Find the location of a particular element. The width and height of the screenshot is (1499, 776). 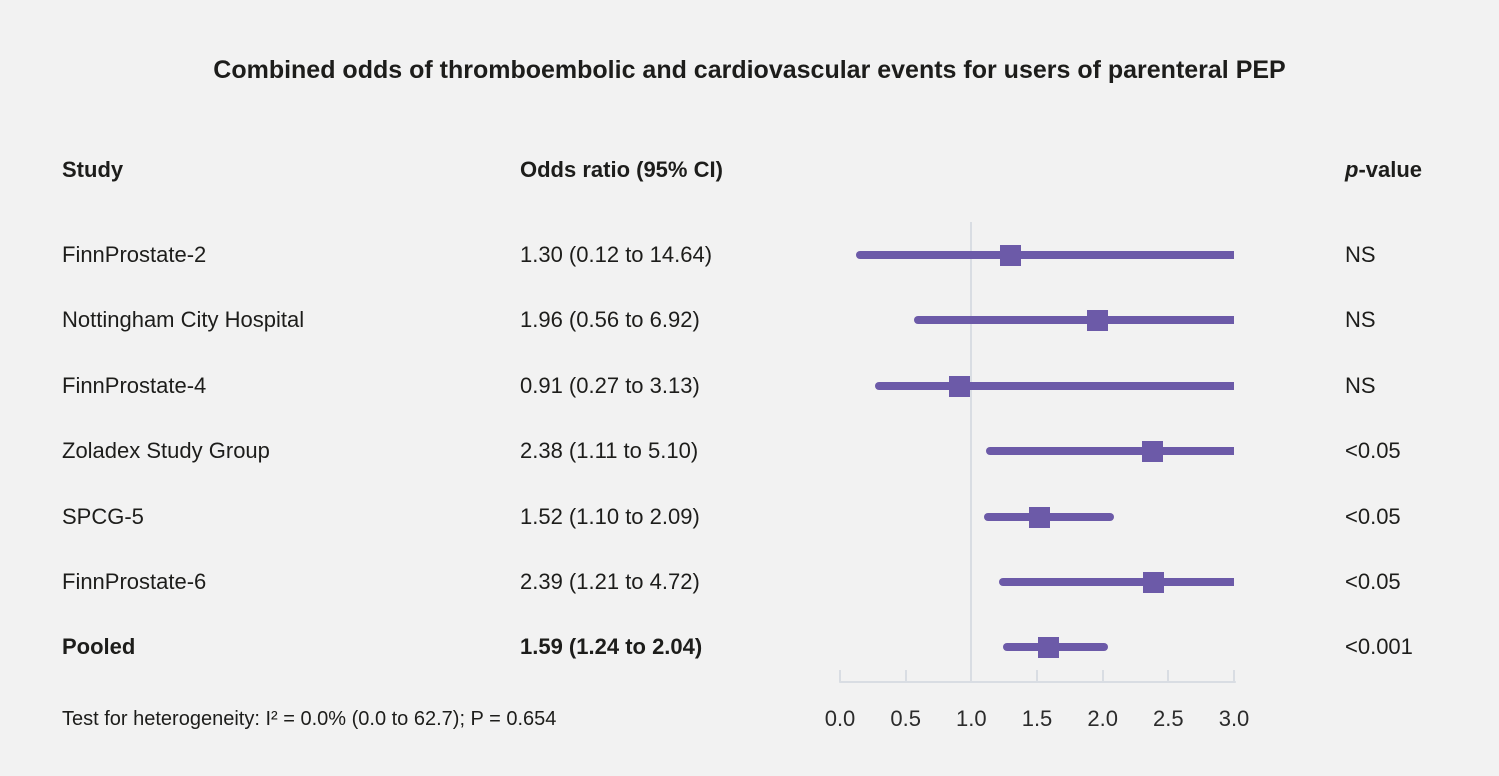

or-ci-label: 1.52 (1.10 to 2.09) is located at coordinates (610, 516).